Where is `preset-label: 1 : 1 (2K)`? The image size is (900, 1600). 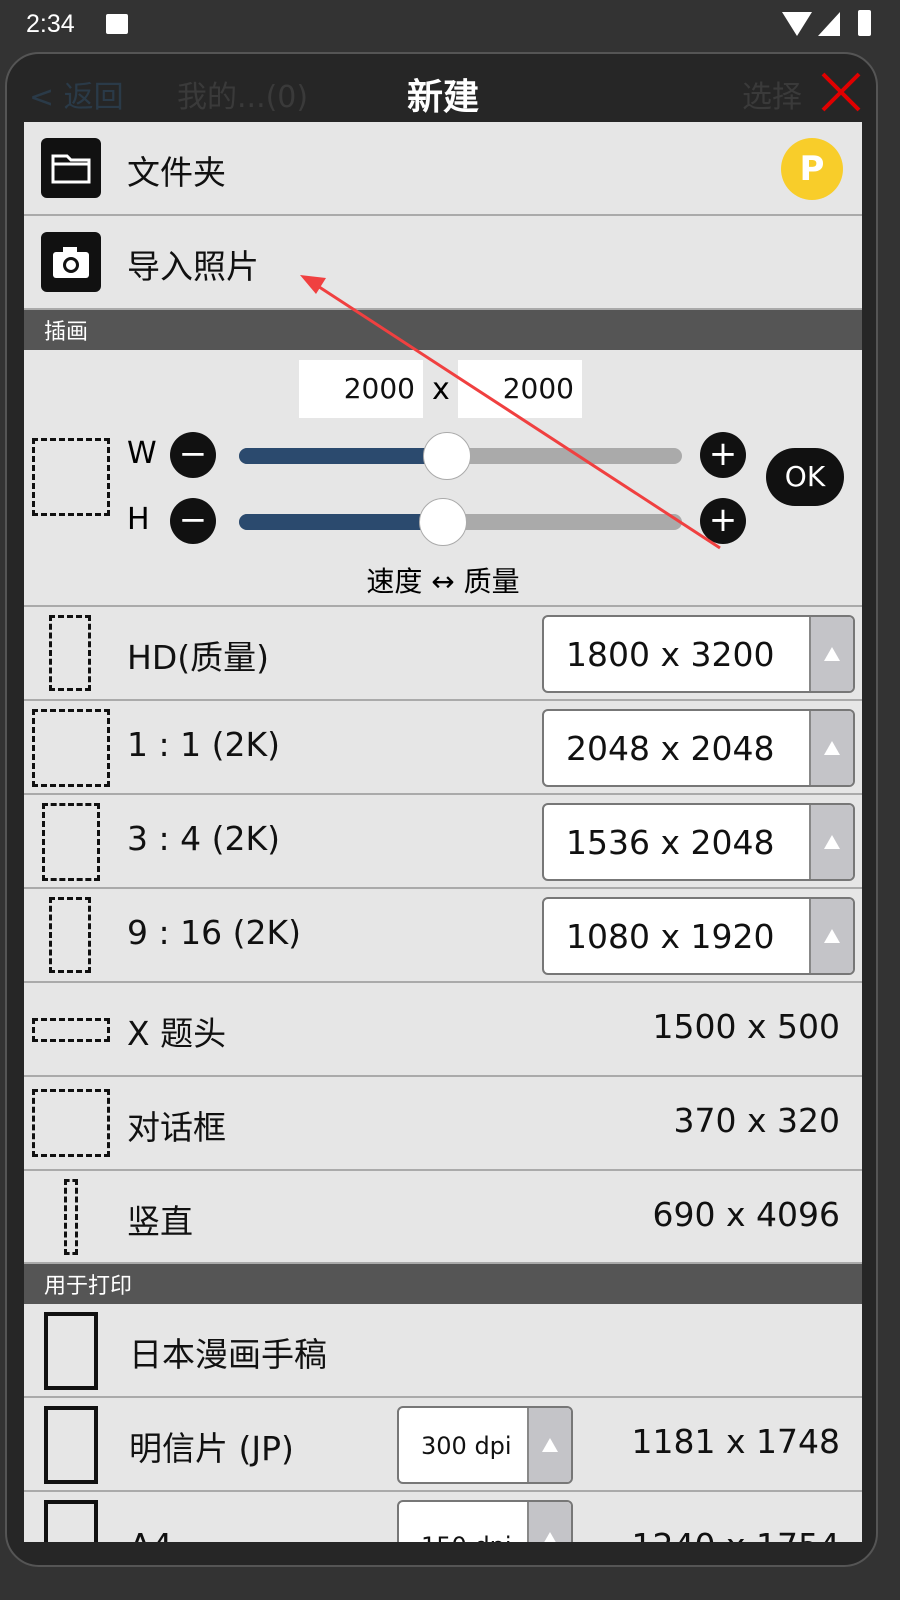 preset-label: 1 : 1 (2K) is located at coordinates (203, 744).